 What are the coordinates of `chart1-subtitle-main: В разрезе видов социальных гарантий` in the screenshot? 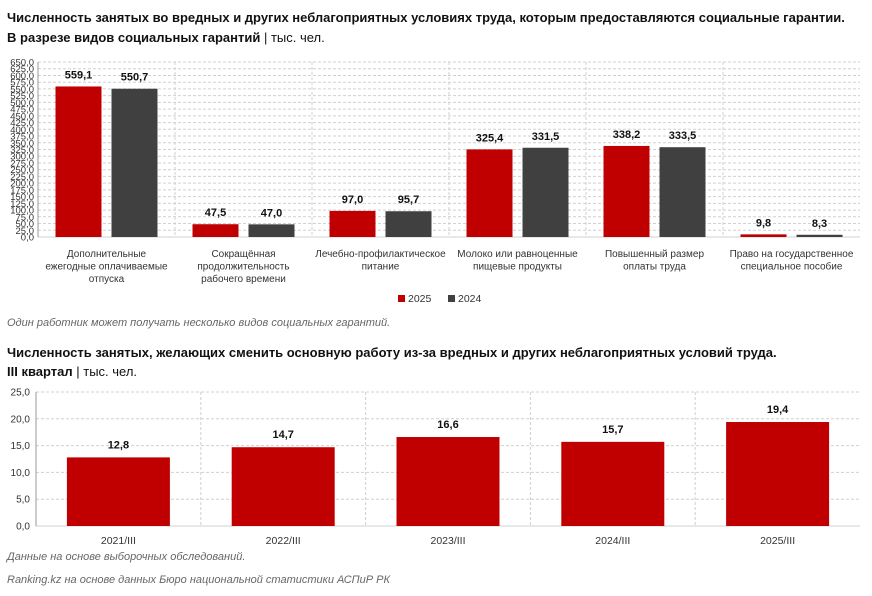 It's located at (134, 37).